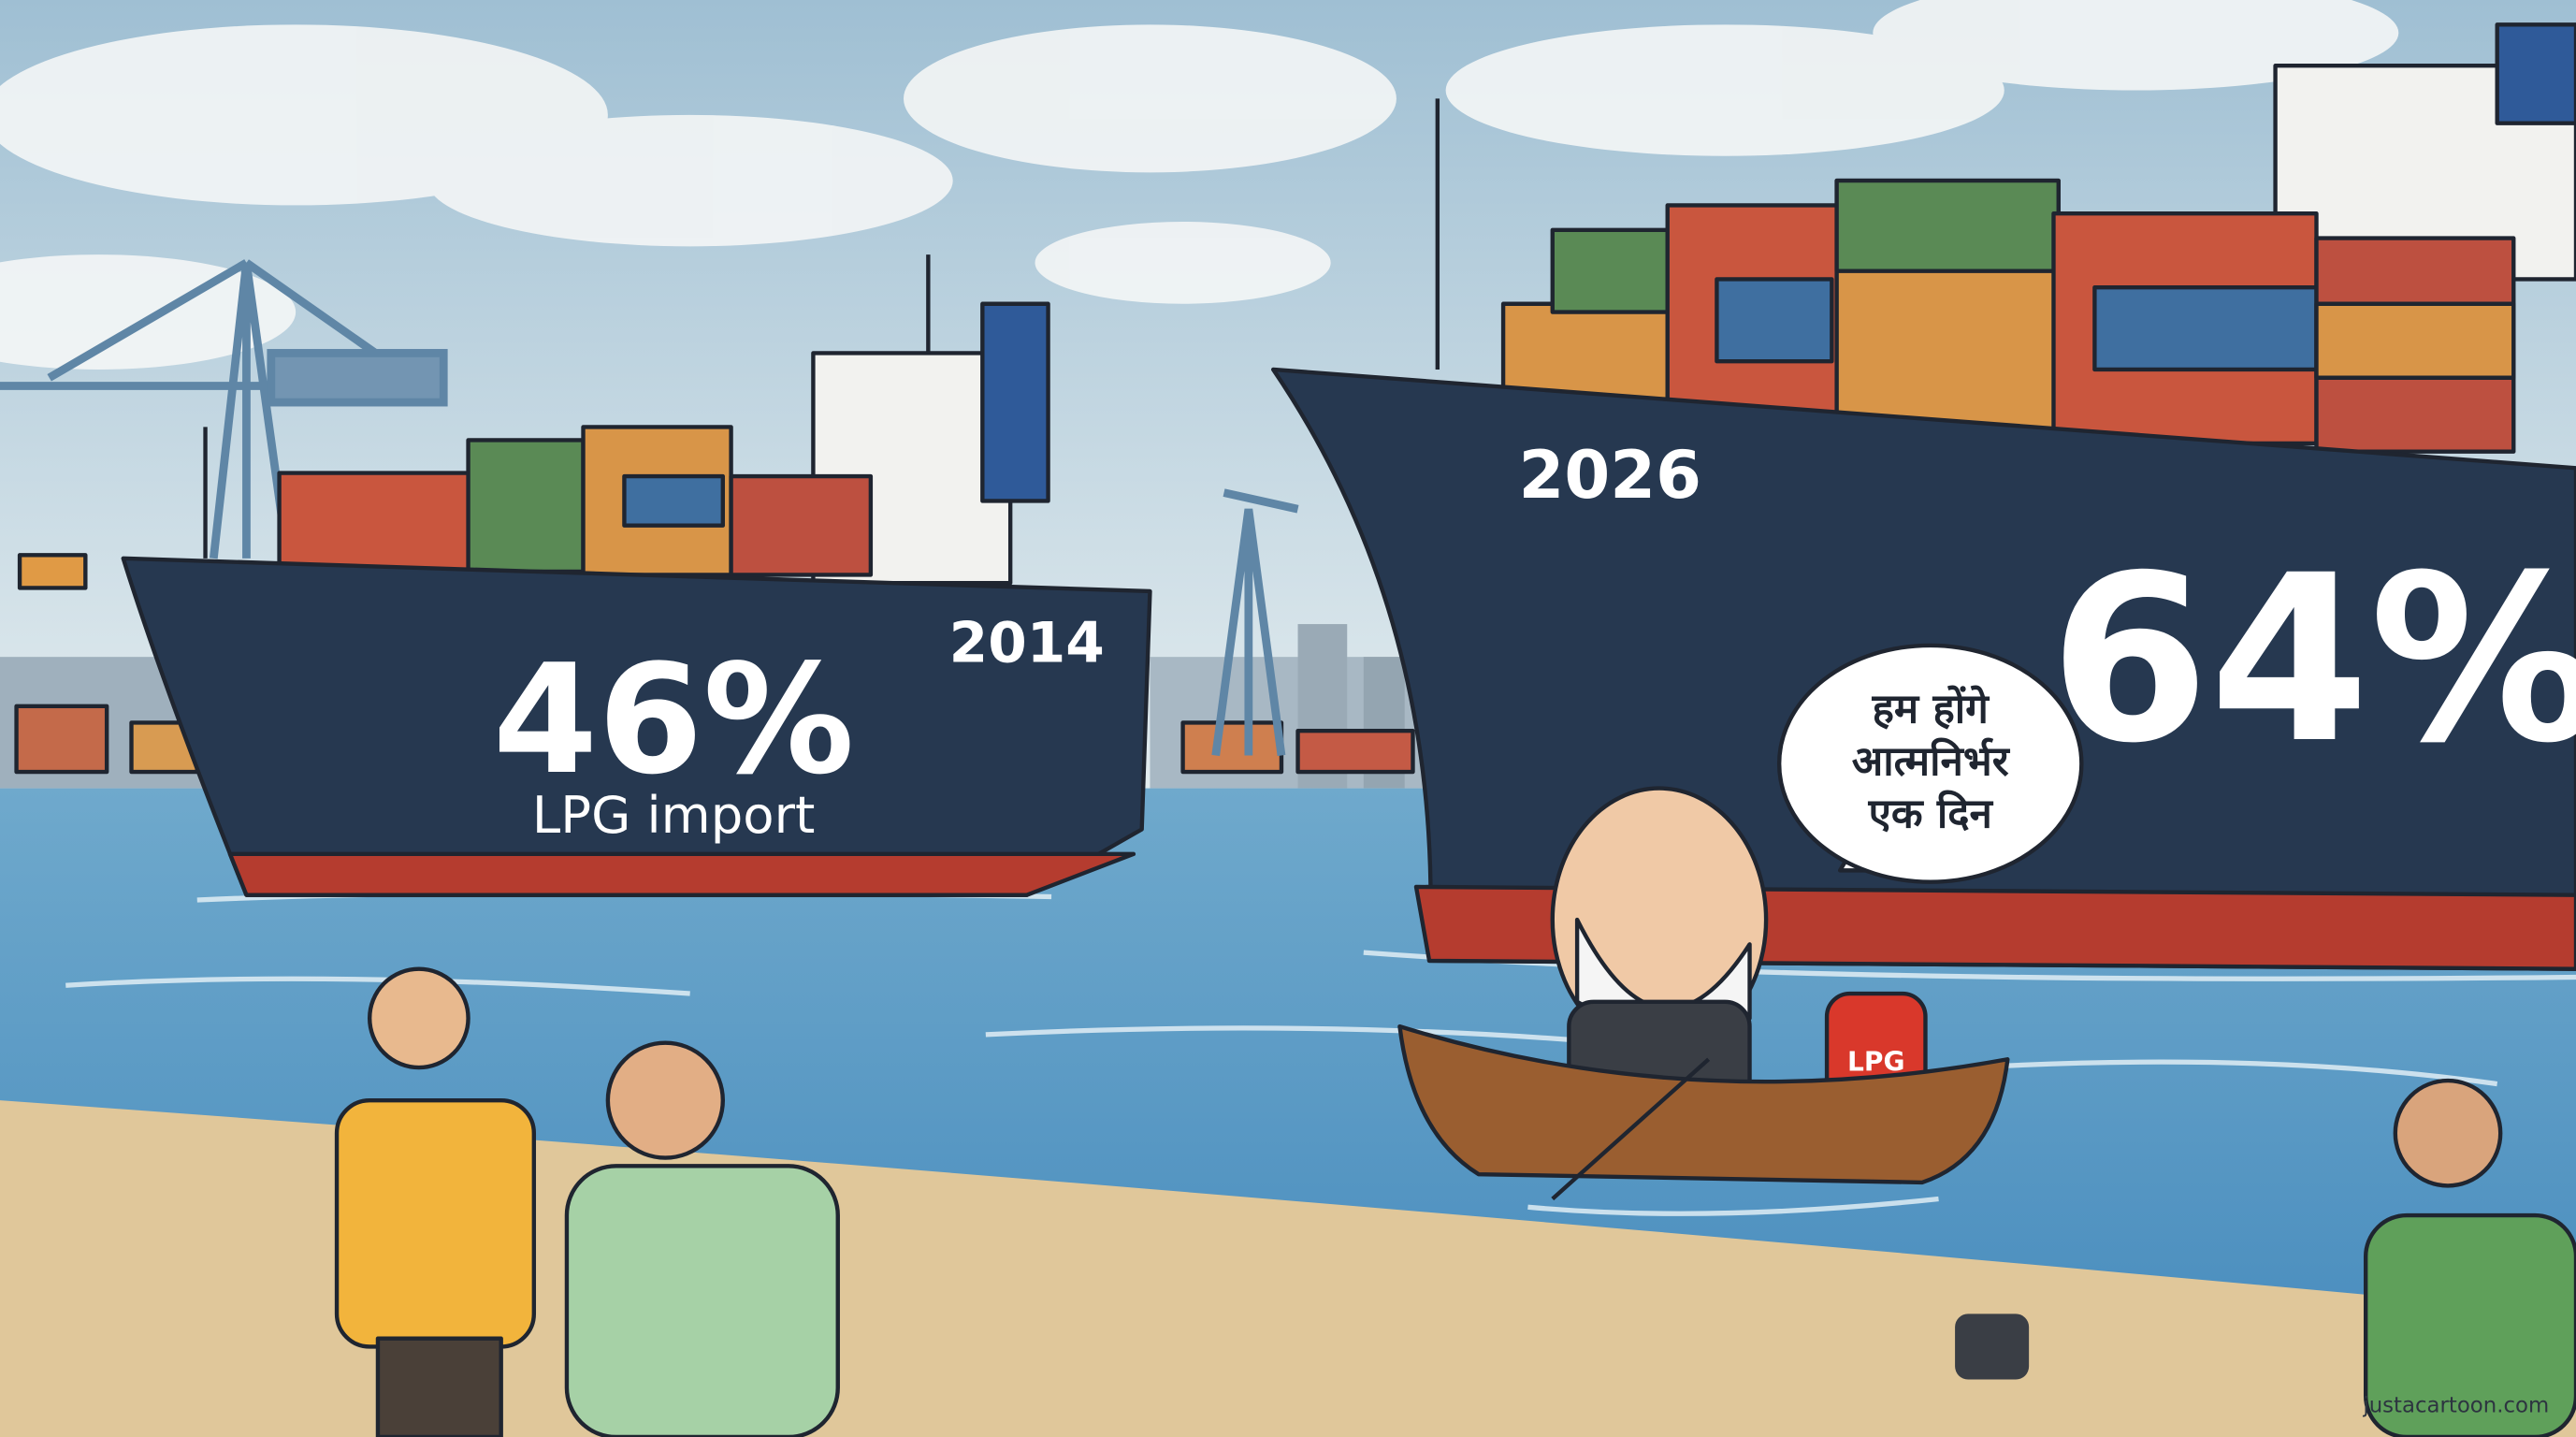 The width and height of the screenshot is (2576, 1437). Describe the element at coordinates (1931, 814) in the screenshot. I see `speech-line: एक दिन` at that location.